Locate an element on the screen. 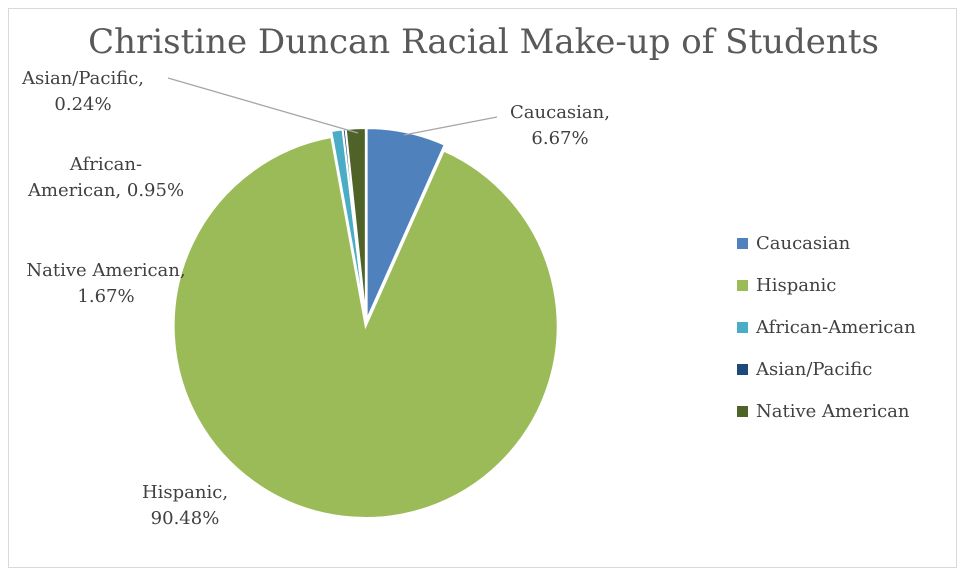 The height and width of the screenshot is (579, 967). legend-item-native-american: Native American is located at coordinates (826, 411).